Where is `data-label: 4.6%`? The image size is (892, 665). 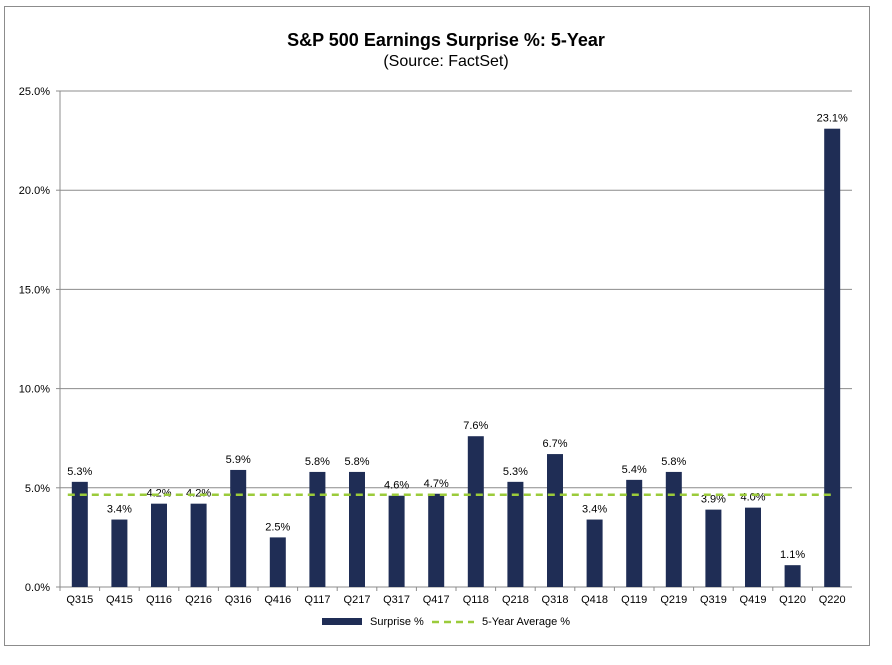
data-label: 4.6% is located at coordinates (396, 486).